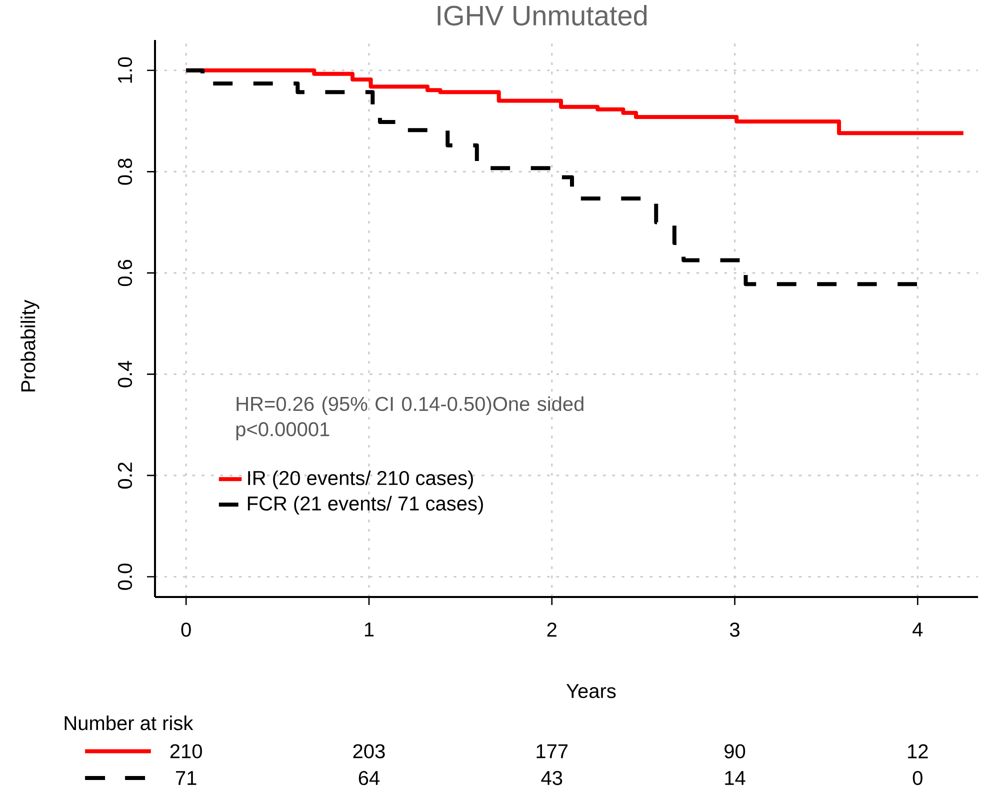  I want to click on y-tick-label: 0.6, so click(125, 273).